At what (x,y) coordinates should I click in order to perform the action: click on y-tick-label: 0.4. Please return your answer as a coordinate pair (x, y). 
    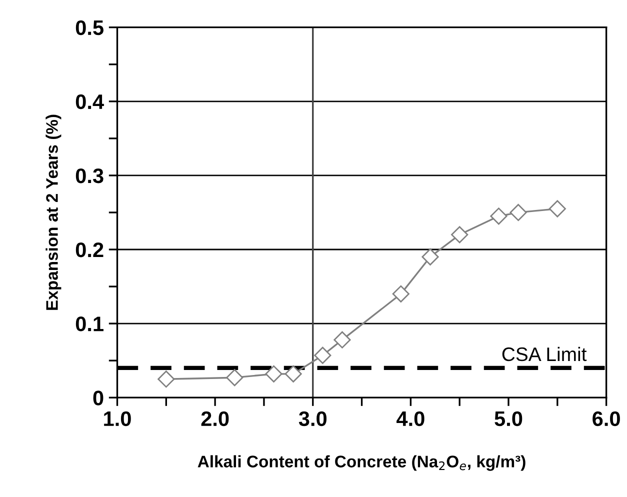
    Looking at the image, I should click on (90, 102).